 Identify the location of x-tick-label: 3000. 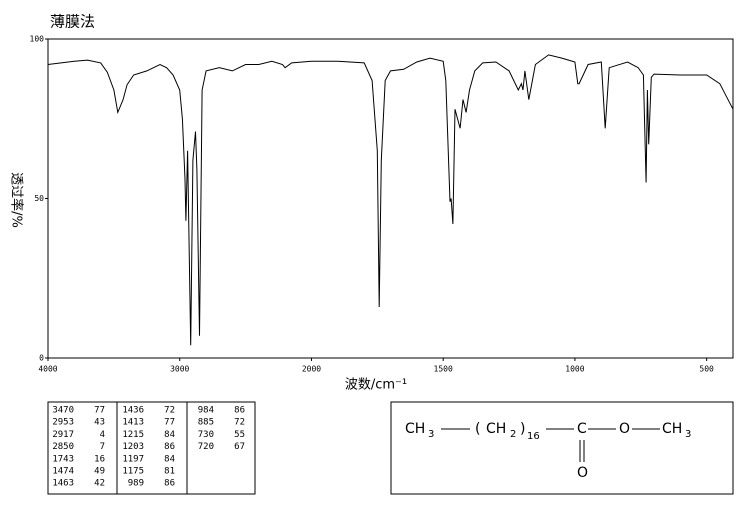
(179, 369).